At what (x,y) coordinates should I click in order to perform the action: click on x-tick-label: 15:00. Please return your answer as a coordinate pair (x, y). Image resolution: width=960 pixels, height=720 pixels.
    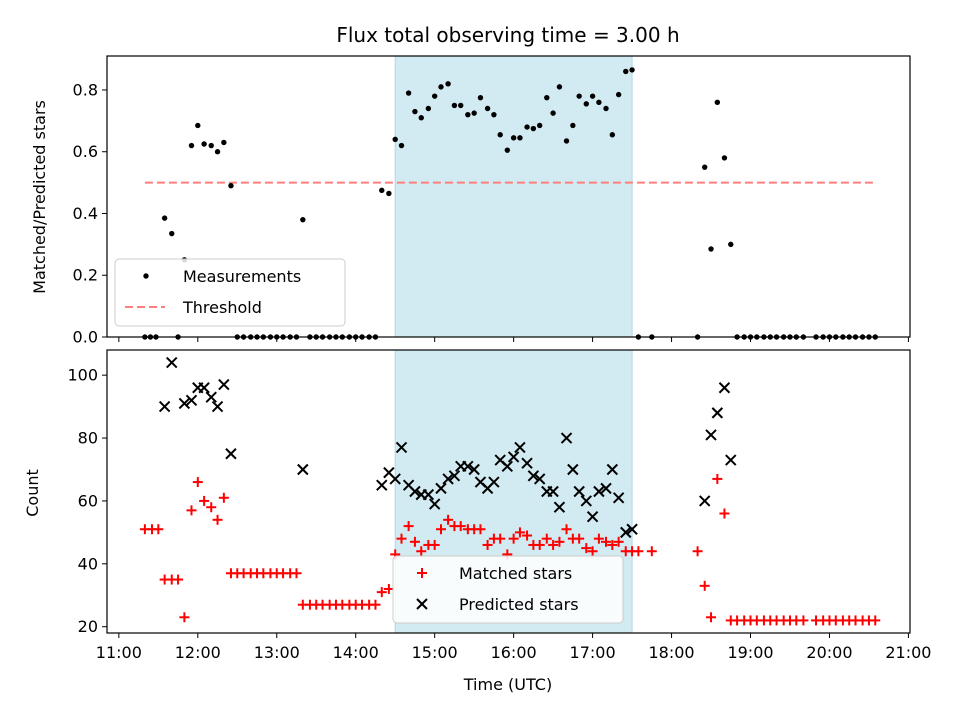
    Looking at the image, I should click on (435, 652).